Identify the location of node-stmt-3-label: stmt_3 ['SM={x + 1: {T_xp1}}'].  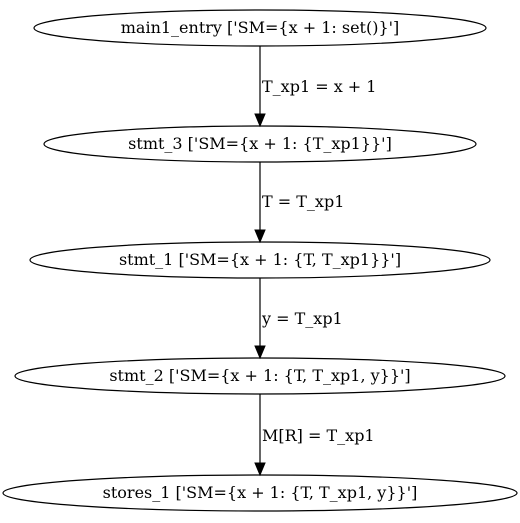
(260, 143).